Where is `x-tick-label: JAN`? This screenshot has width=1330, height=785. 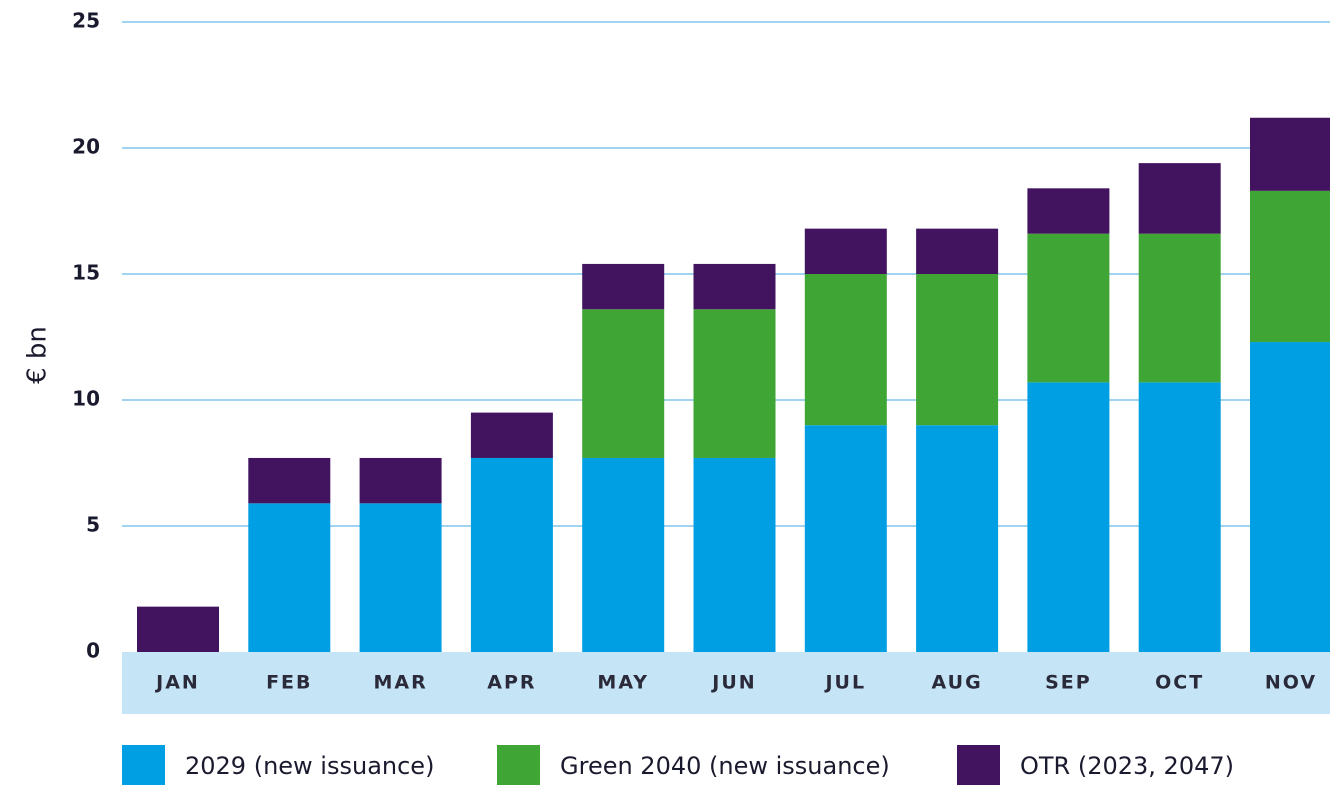
x-tick-label: JAN is located at coordinates (177, 683).